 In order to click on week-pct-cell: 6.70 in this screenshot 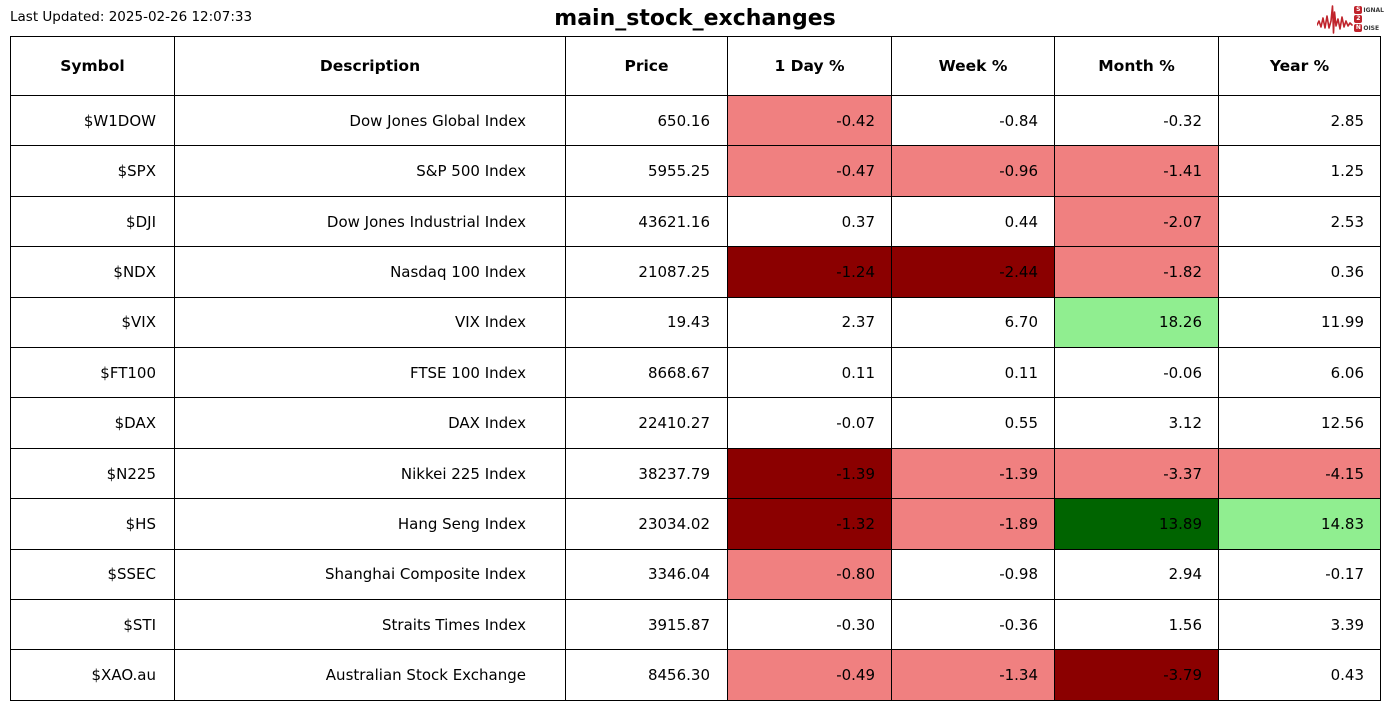, I will do `click(973, 322)`.